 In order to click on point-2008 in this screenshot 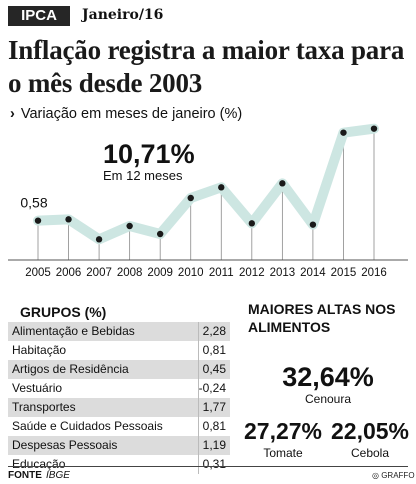, I will do `click(129, 226)`.